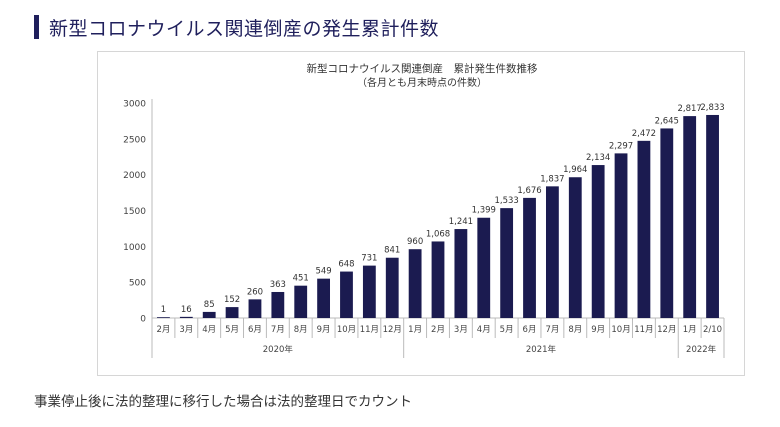 The image size is (780, 427). Describe the element at coordinates (667, 121) in the screenshot. I see `data-label: 2,645` at that location.